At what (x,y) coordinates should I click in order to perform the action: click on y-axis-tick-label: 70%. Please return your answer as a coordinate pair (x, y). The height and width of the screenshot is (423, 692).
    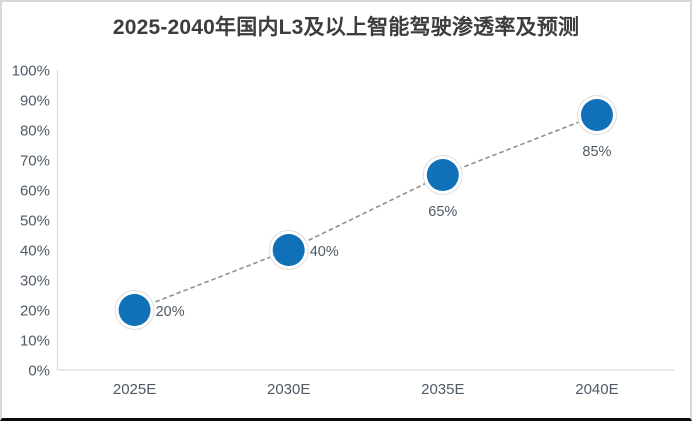
    Looking at the image, I should click on (35, 160).